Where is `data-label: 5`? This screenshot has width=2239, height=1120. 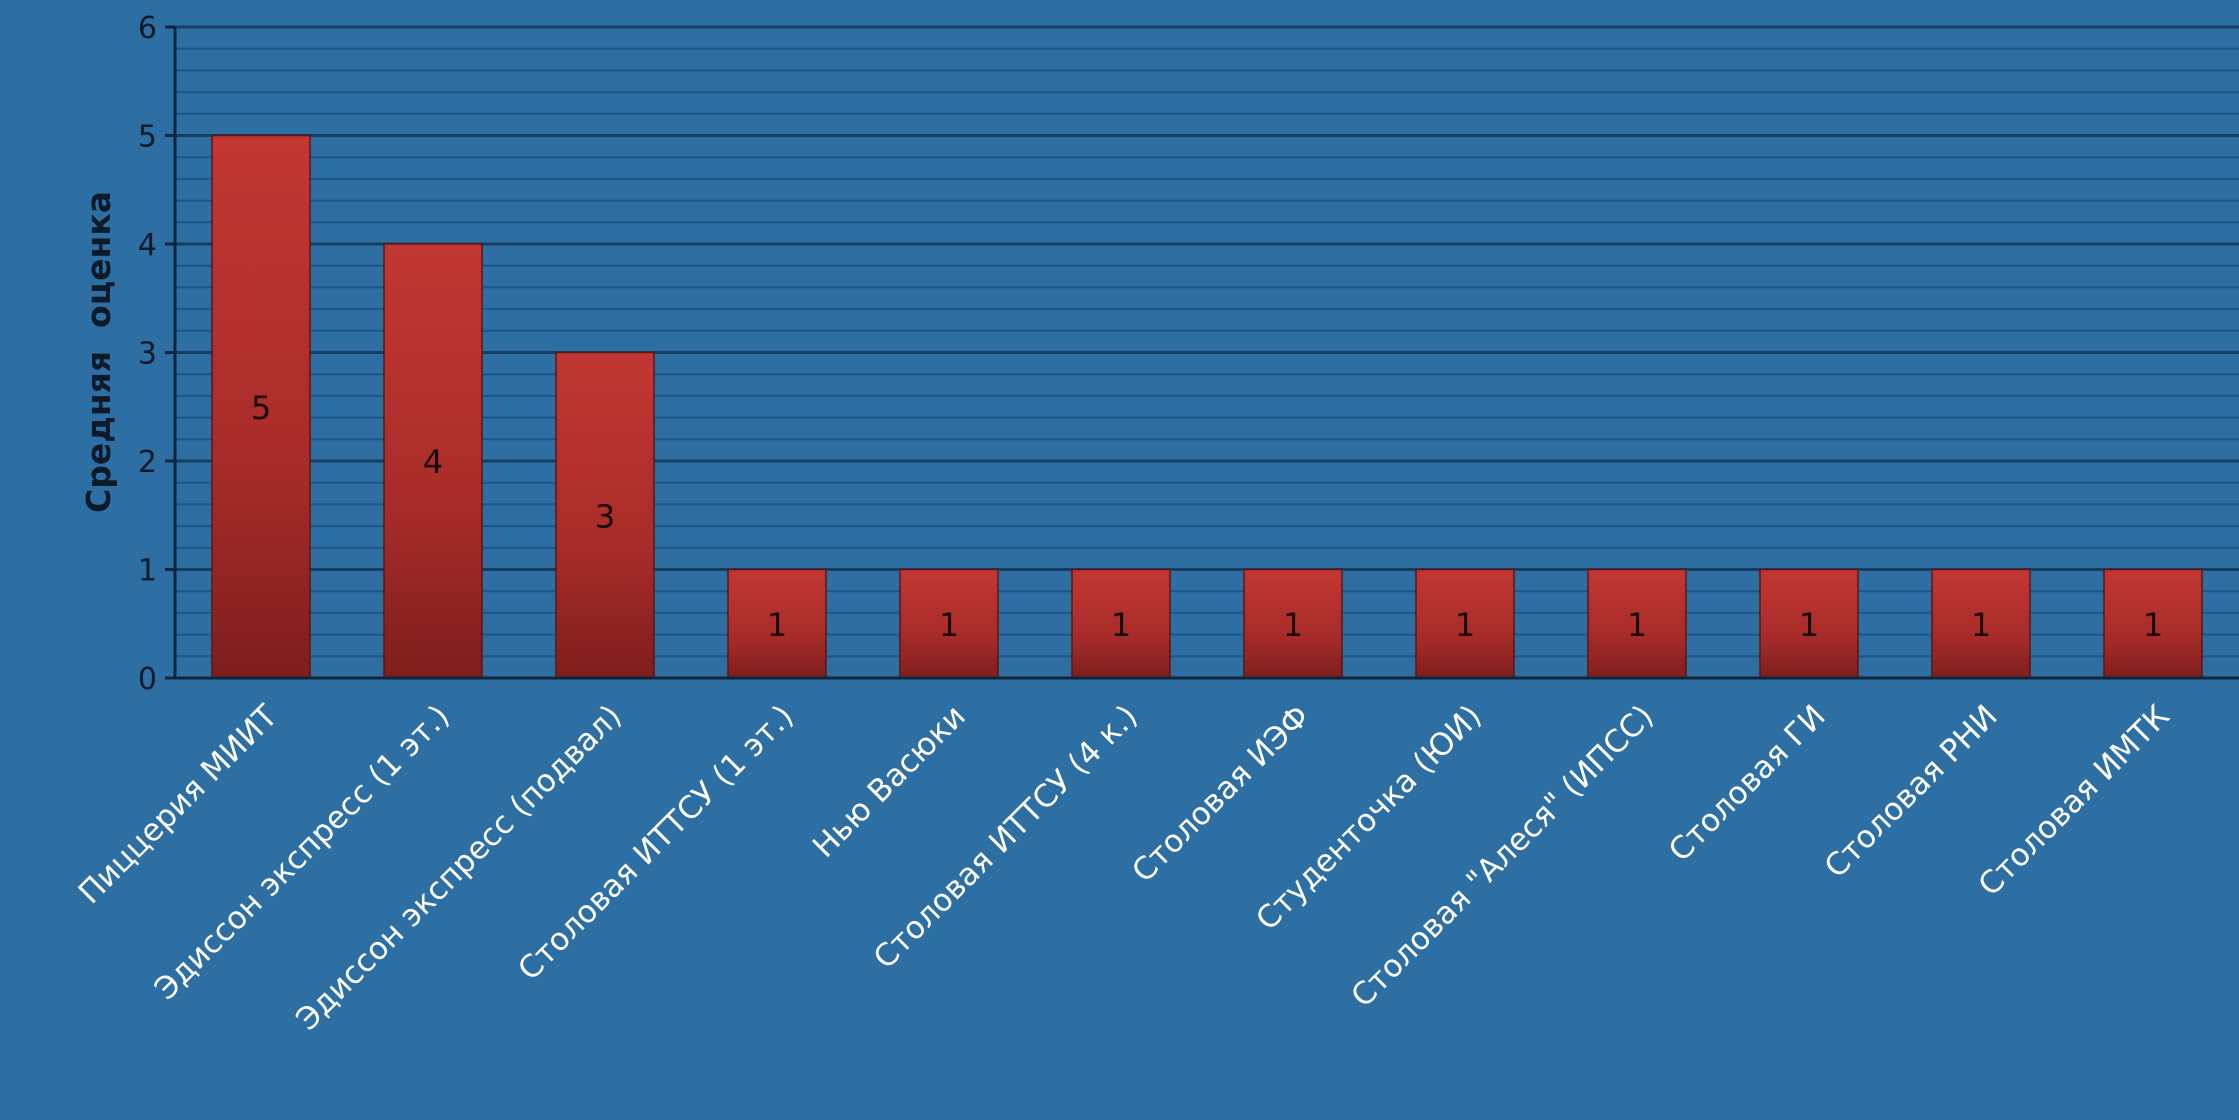
data-label: 5 is located at coordinates (261, 408).